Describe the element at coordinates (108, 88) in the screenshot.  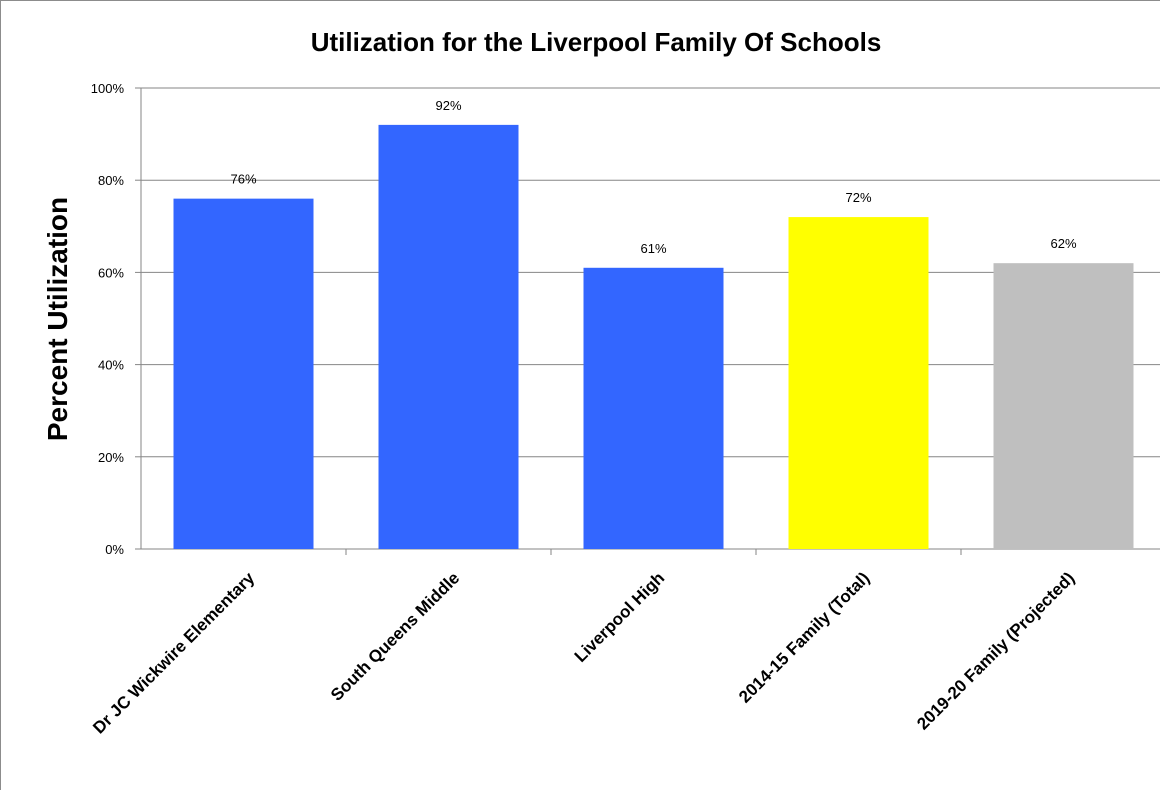
I see `y-tick-label: 100%` at that location.